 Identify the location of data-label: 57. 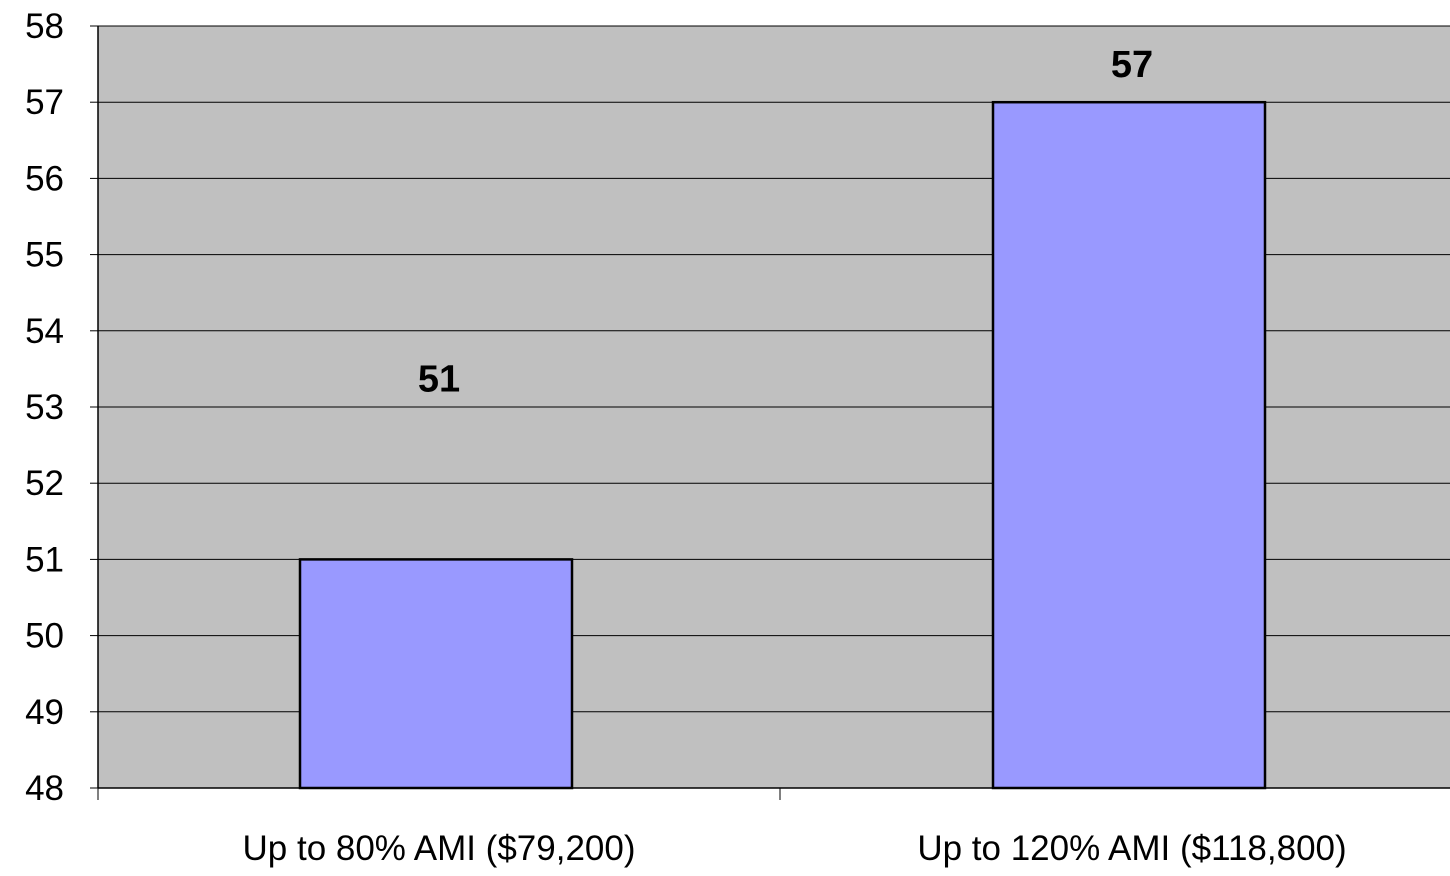
(1132, 65).